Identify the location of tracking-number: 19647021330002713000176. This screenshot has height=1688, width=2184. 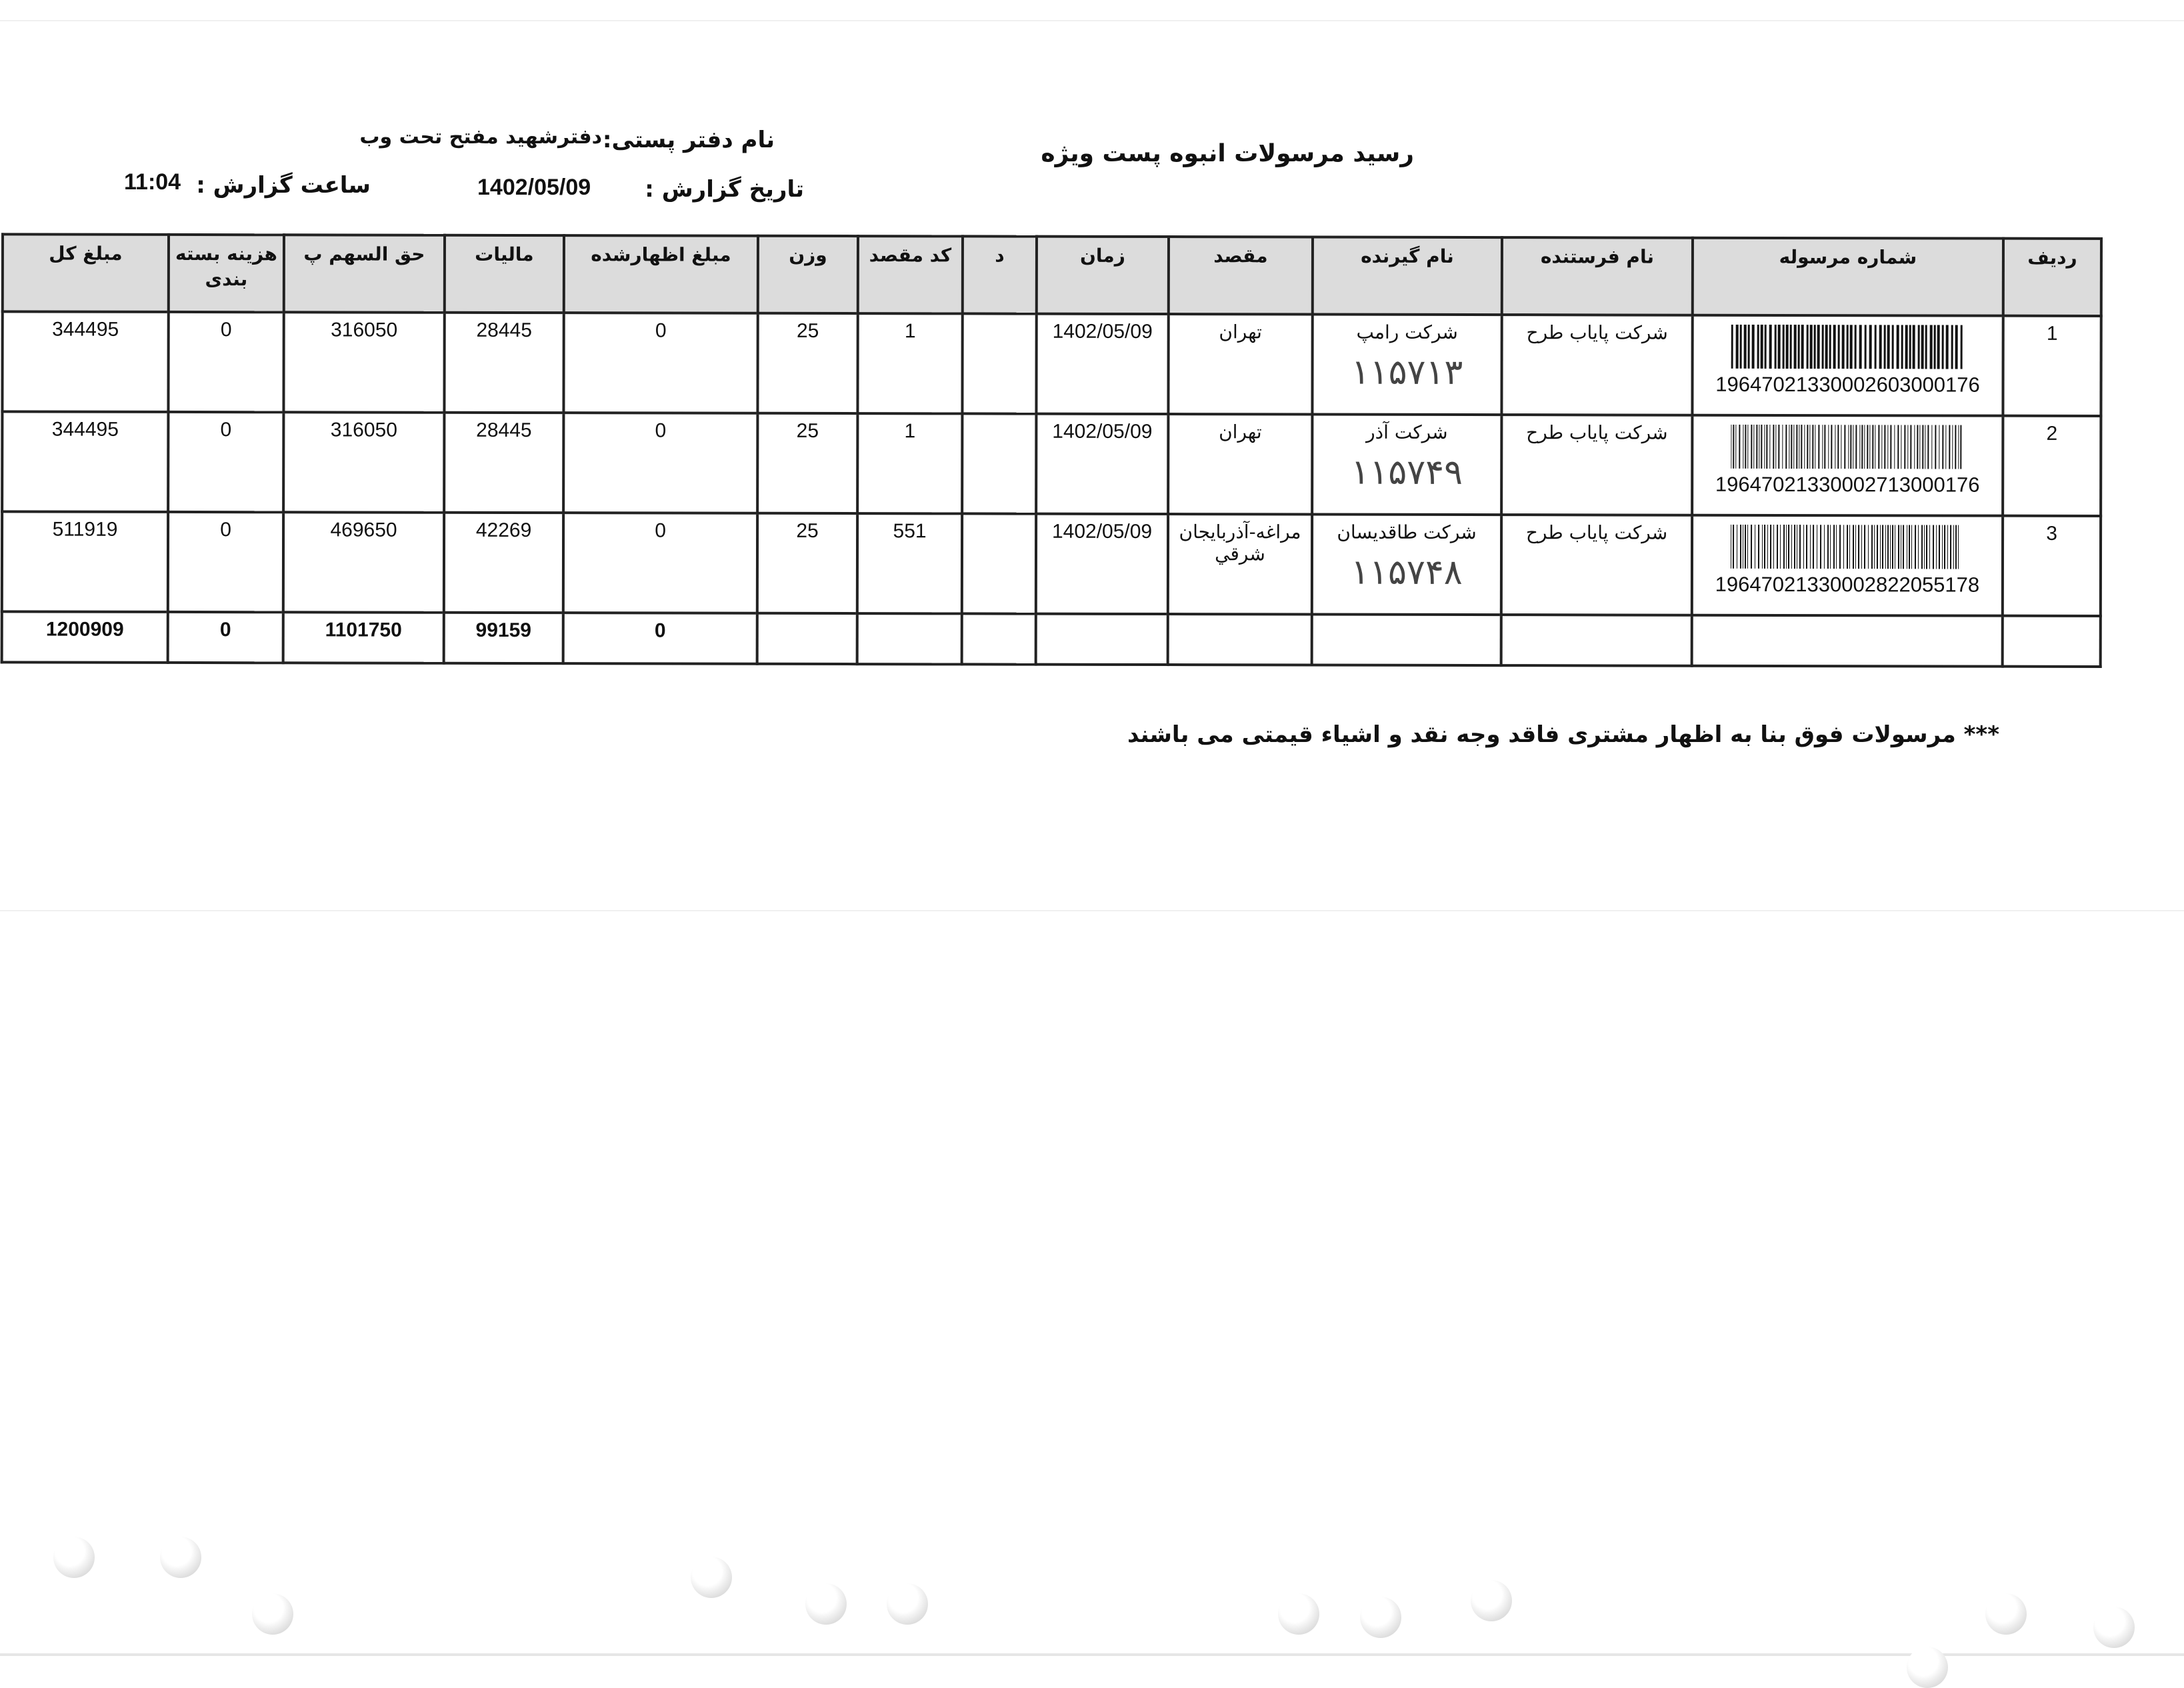
(1847, 484).